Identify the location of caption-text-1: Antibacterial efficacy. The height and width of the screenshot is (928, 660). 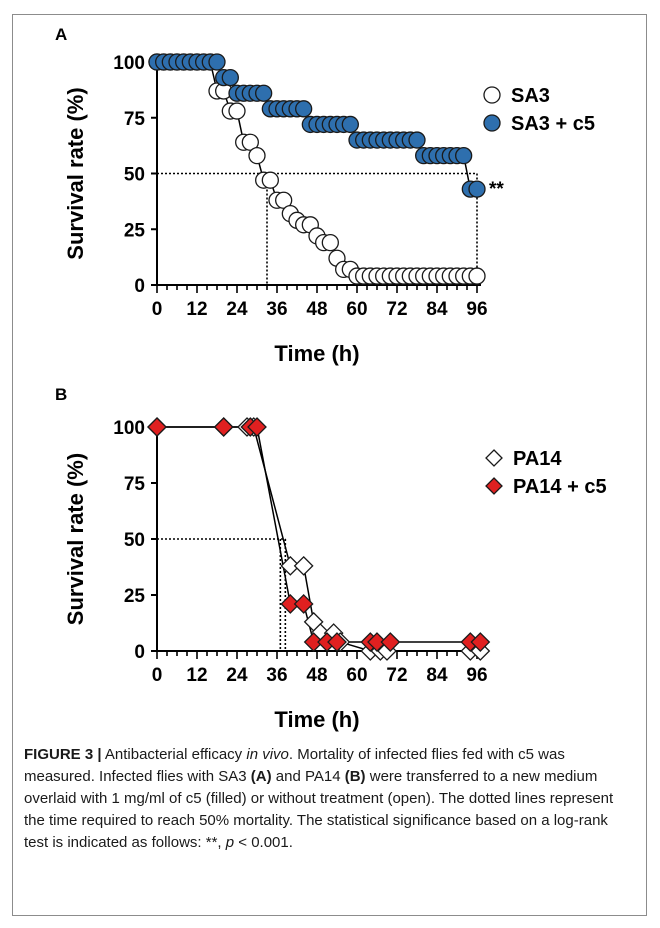
(174, 754).